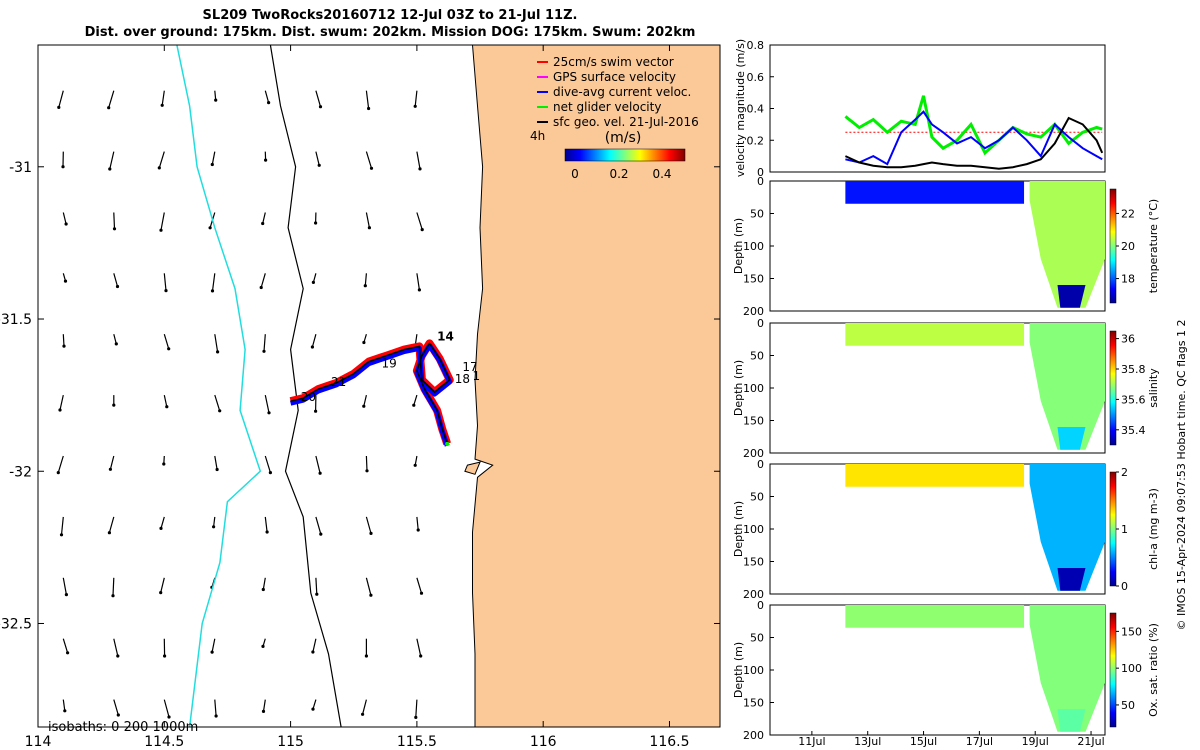  Describe the element at coordinates (447, 443) in the screenshot. I see `track-start-marker` at that location.